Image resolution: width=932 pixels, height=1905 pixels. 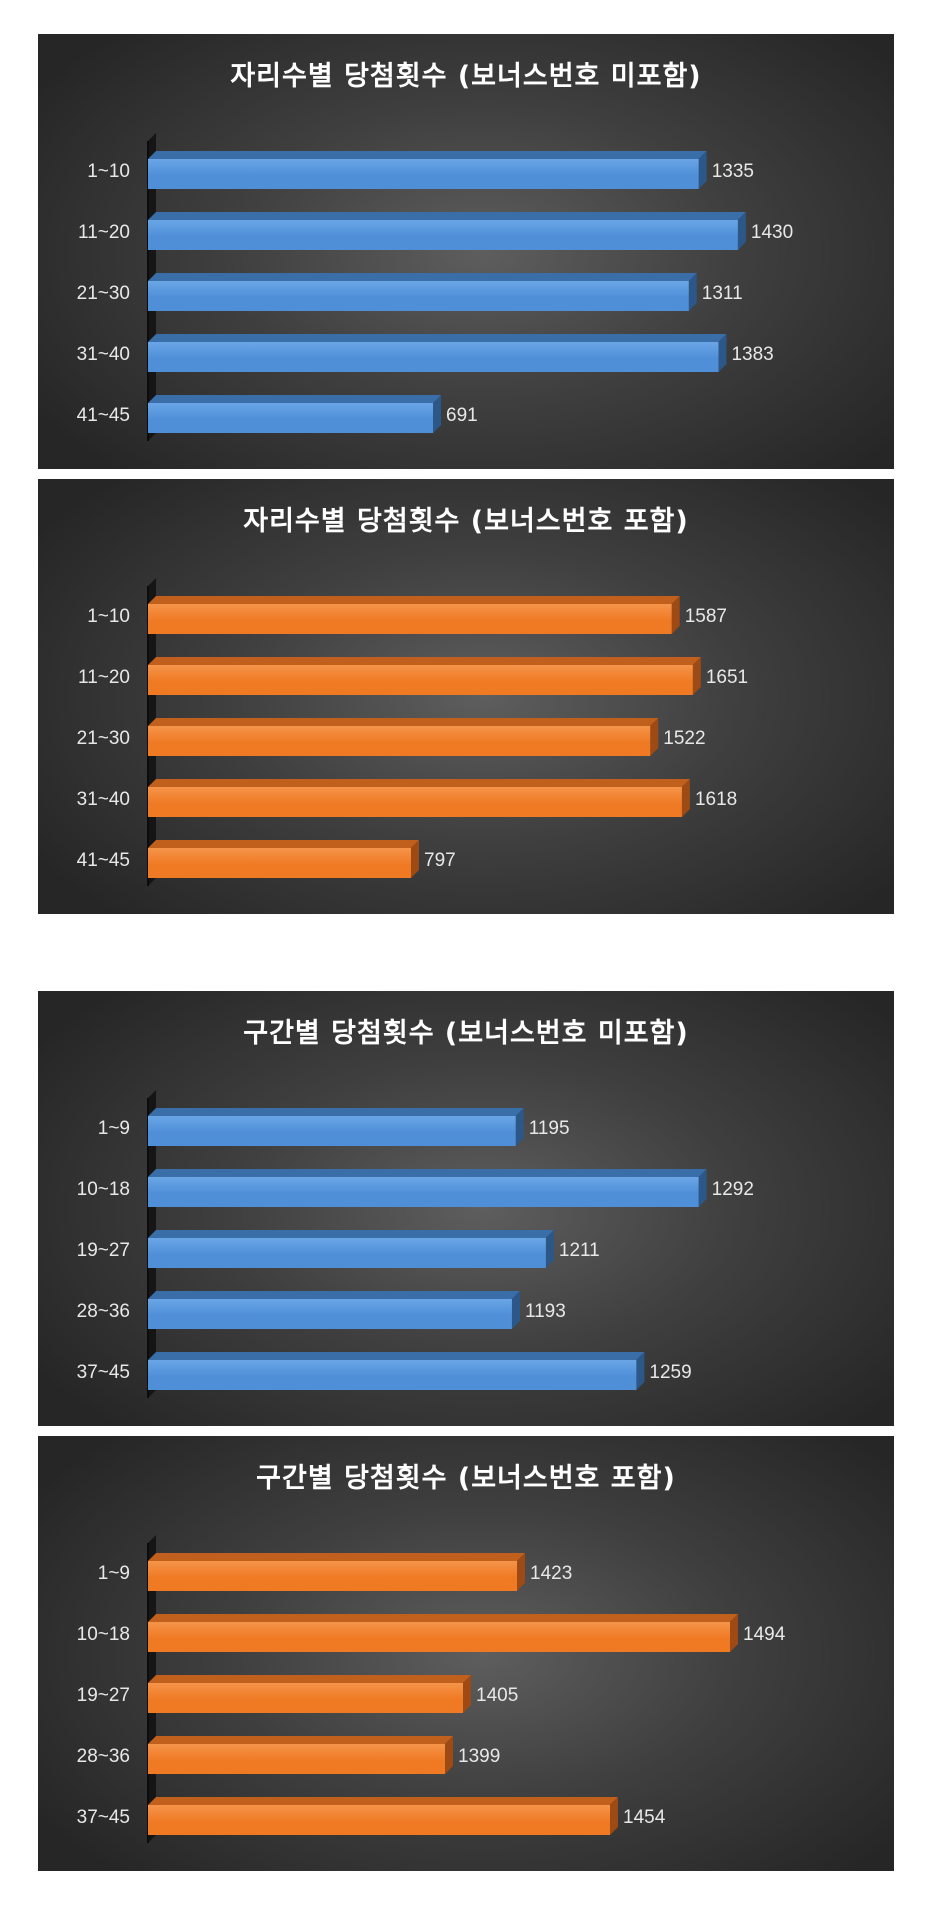 I want to click on data-label: 1430, so click(x=772, y=232).